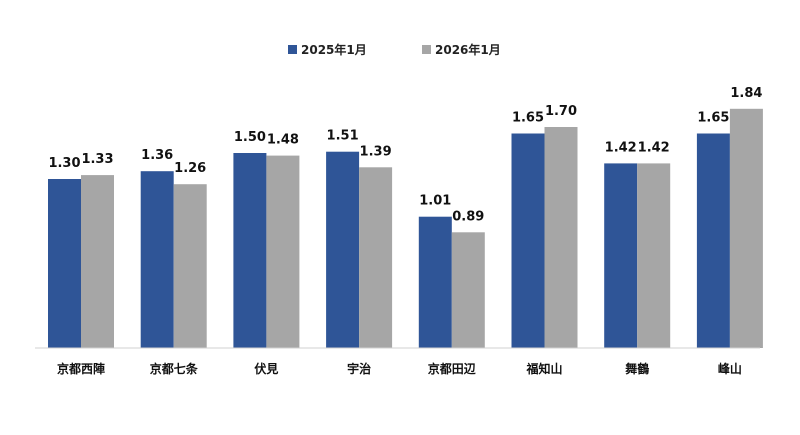  Describe the element at coordinates (157, 155) in the screenshot. I see `data-label-series1-1: 1.36` at that location.